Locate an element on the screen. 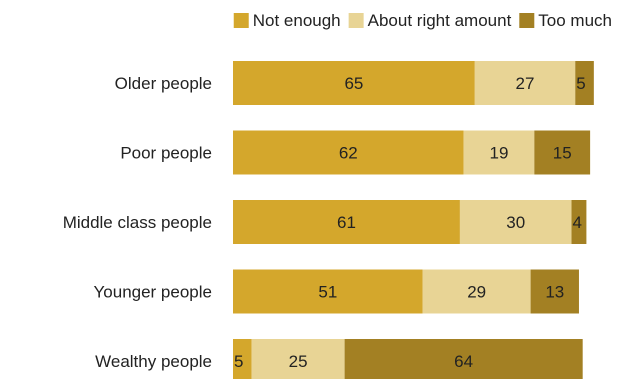 The height and width of the screenshot is (379, 618). value-label-about-right-amount: 25 is located at coordinates (298, 361).